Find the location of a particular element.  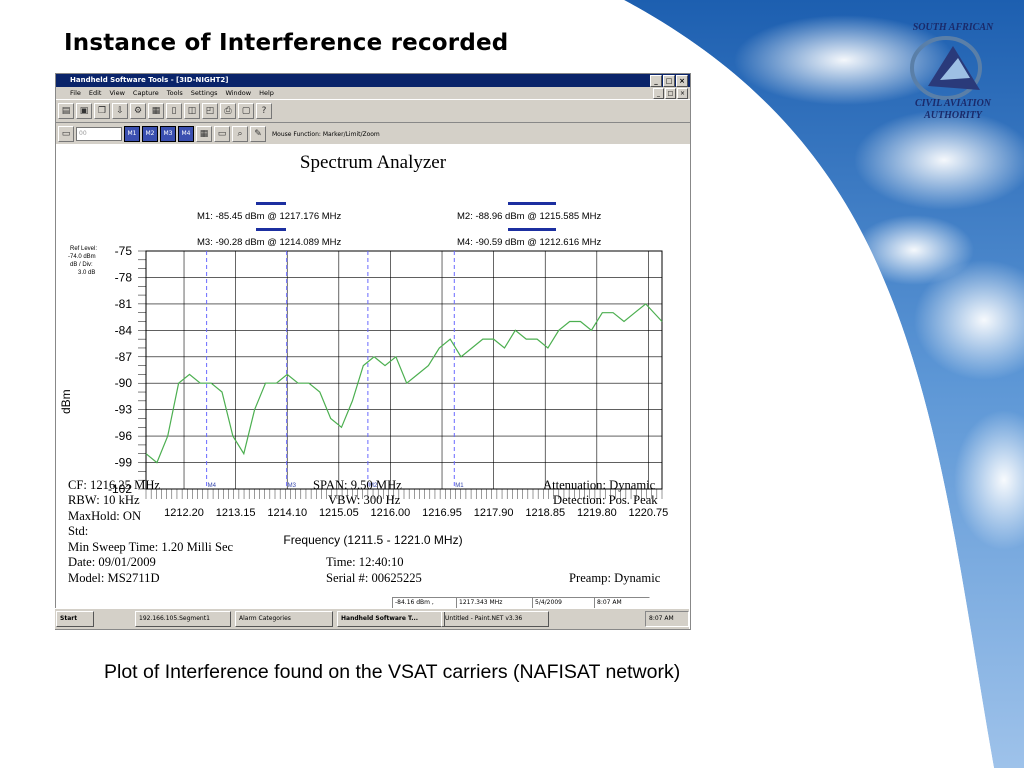

y-tick-label: -90 is located at coordinates (124, 383).